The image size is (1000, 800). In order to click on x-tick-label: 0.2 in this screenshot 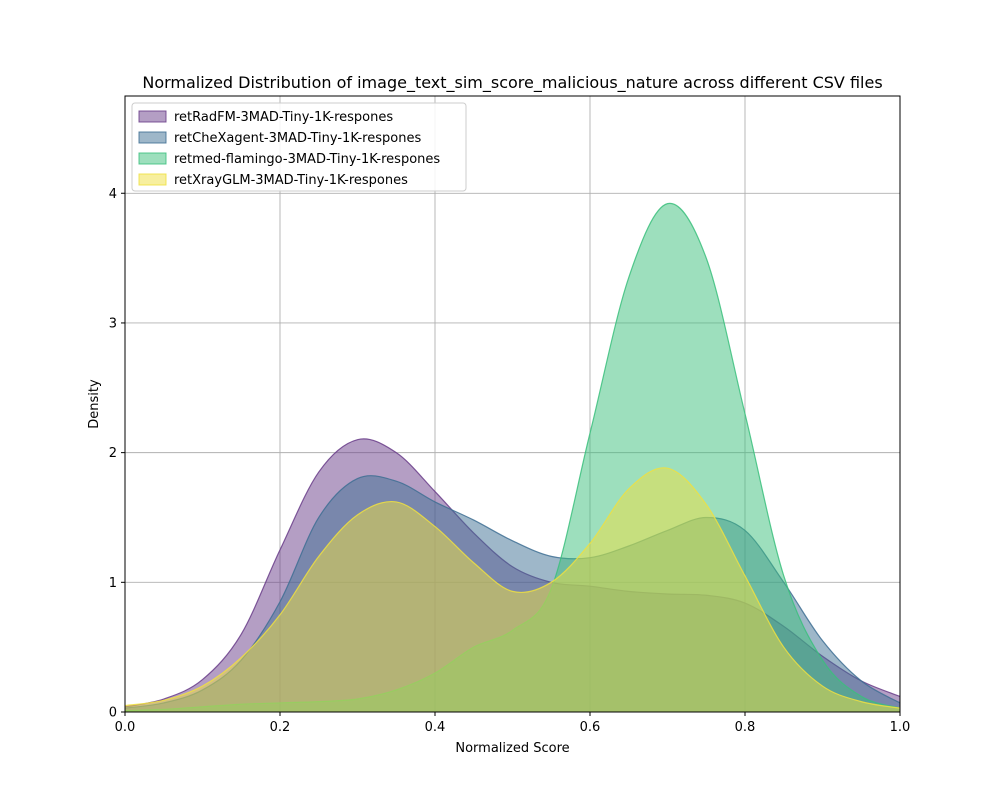, I will do `click(280, 727)`.